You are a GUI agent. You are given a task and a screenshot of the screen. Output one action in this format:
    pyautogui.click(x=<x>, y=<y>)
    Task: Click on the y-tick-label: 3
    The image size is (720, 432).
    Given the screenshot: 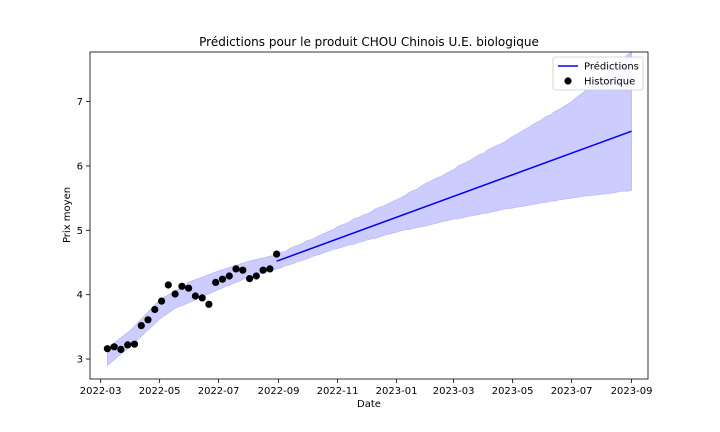 What is the action you would take?
    pyautogui.click(x=80, y=360)
    